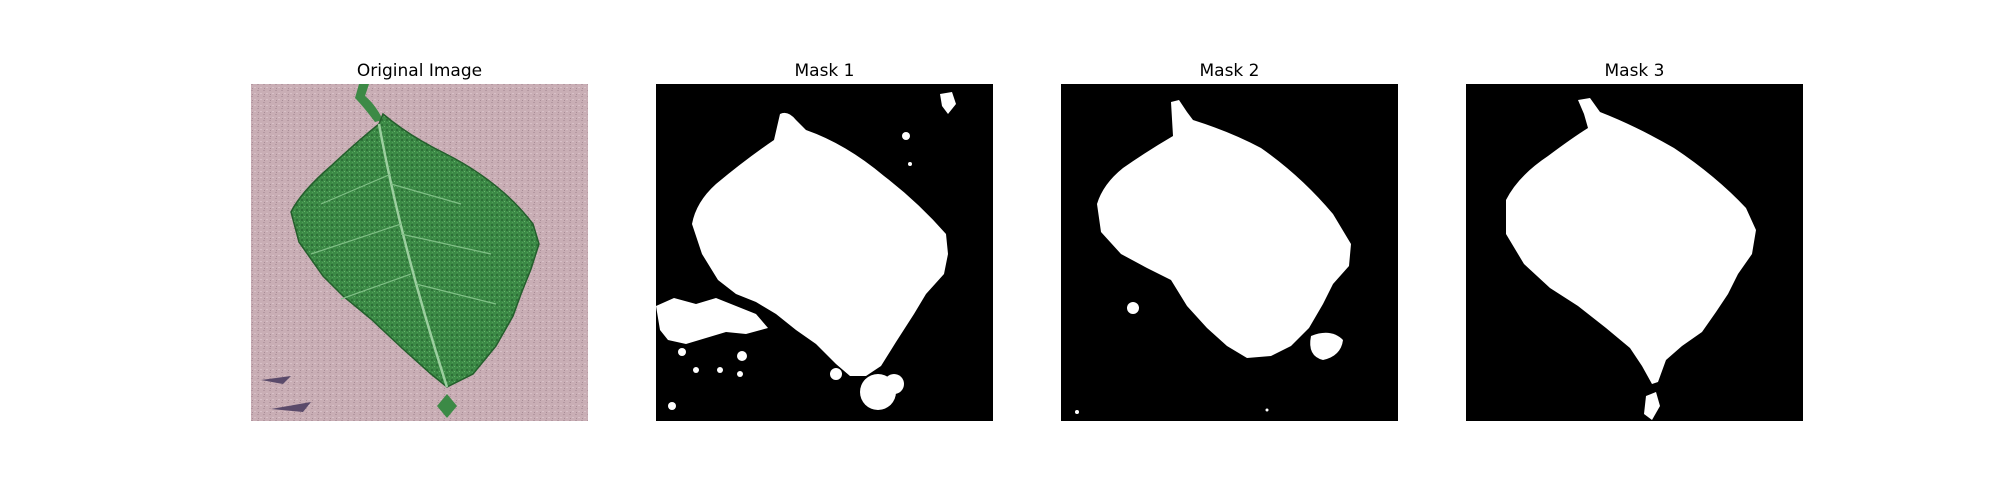  I want to click on panel-mask-2: Mask 2, so click(1229, 239).